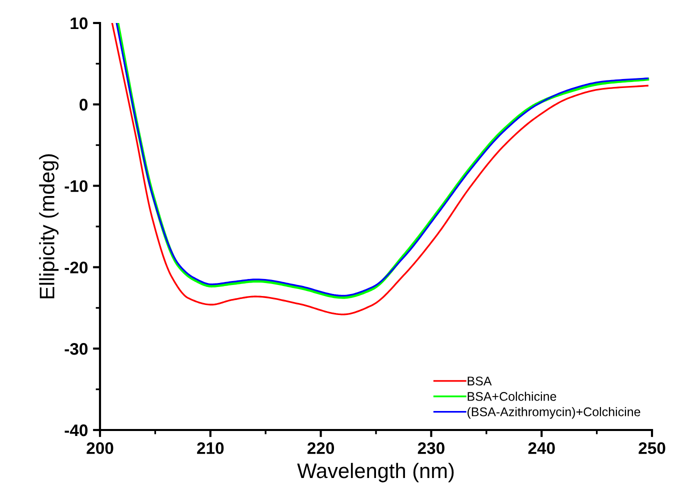 This screenshot has height=496, width=676. What do you see at coordinates (512, 396) in the screenshot?
I see `legend-label: BSA+Colchicine` at bounding box center [512, 396].